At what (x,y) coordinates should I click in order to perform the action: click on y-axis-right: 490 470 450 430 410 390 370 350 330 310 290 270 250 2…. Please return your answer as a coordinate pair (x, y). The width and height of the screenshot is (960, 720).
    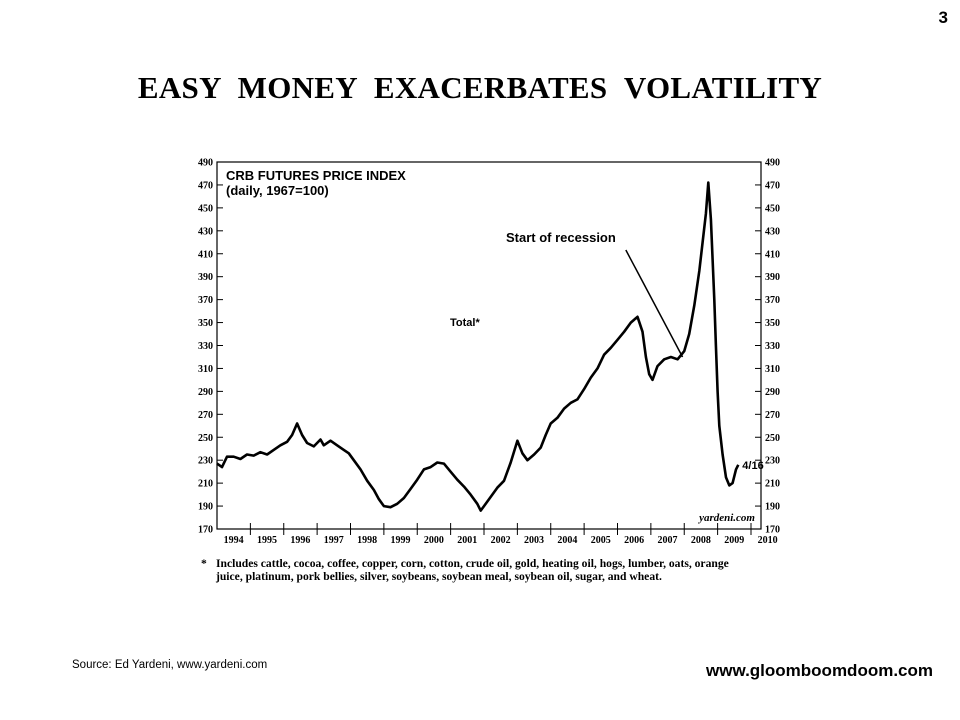
    Looking at the image, I should click on (767, 347).